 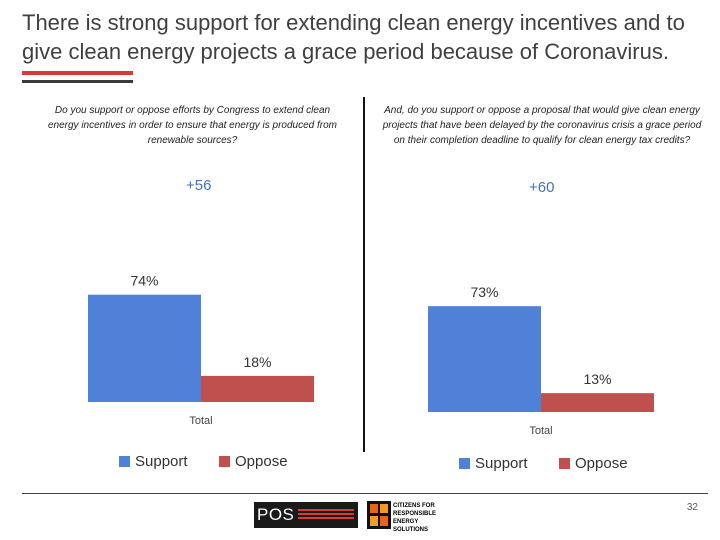 What do you see at coordinates (77, 73) in the screenshot?
I see `title-accent-red-rule` at bounding box center [77, 73].